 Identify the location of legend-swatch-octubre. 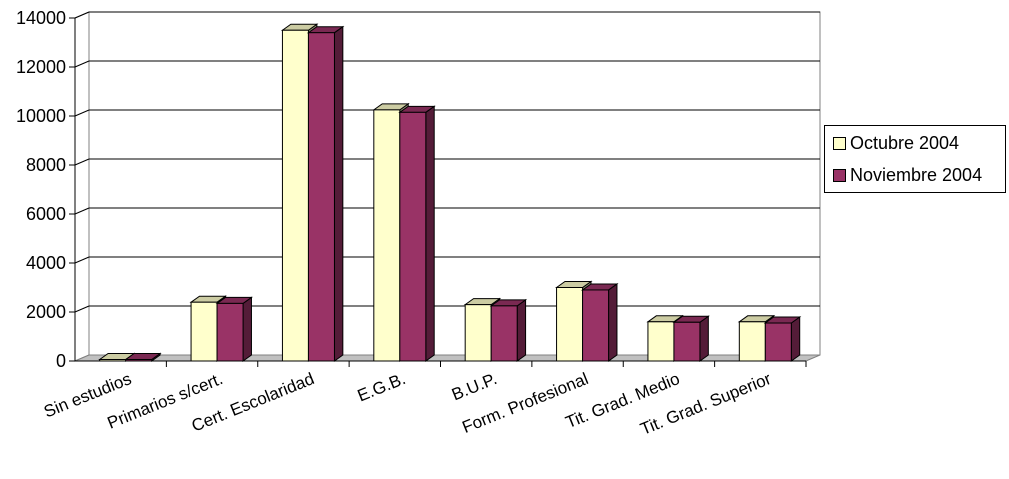
(839, 143).